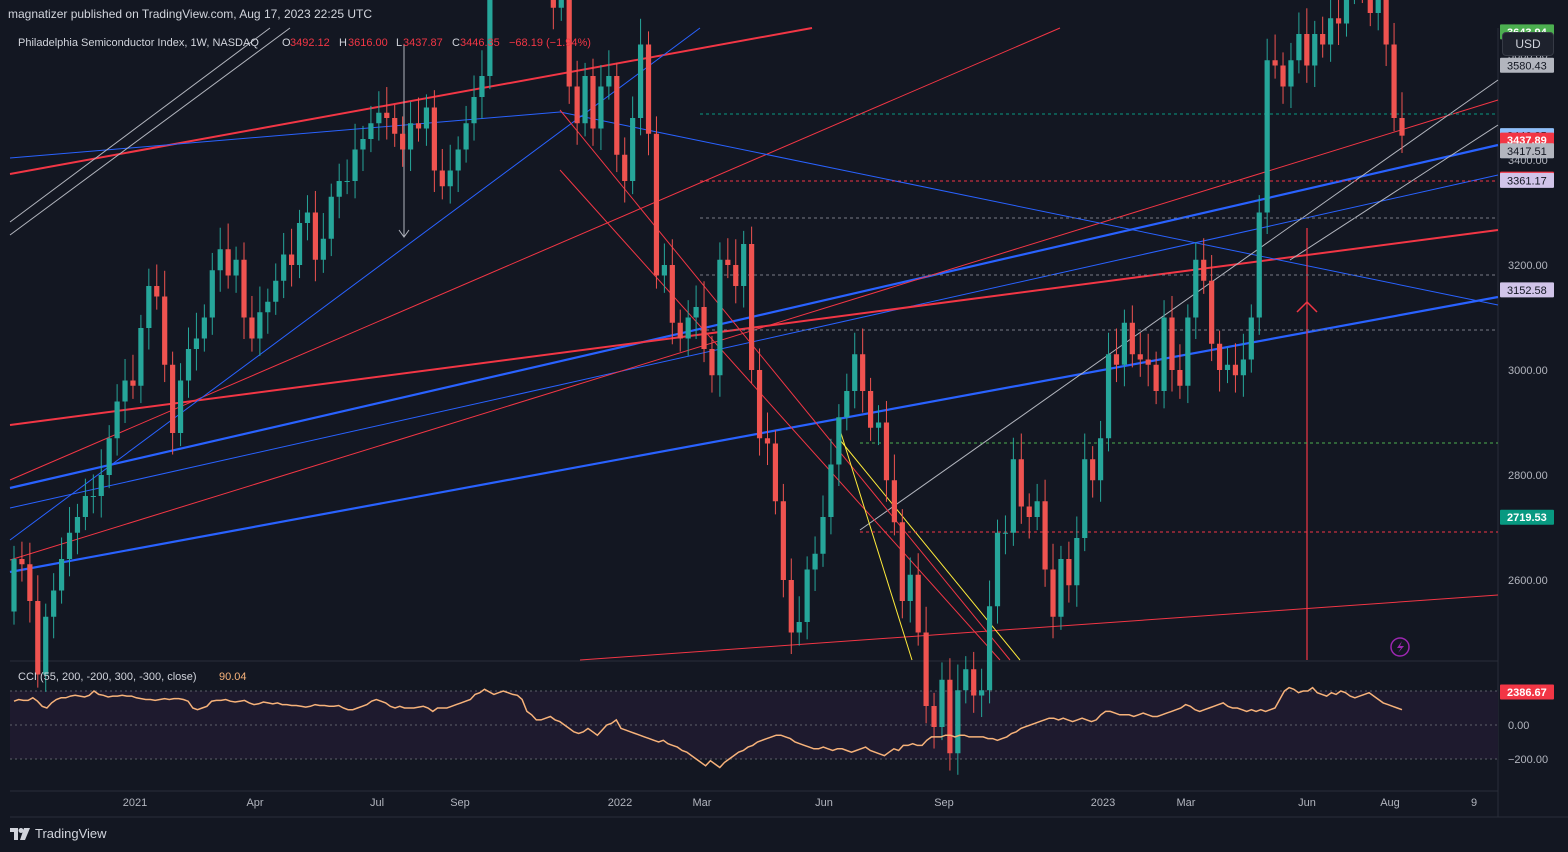 This screenshot has width=1568, height=852. I want to click on c-label: C, so click(456, 43).